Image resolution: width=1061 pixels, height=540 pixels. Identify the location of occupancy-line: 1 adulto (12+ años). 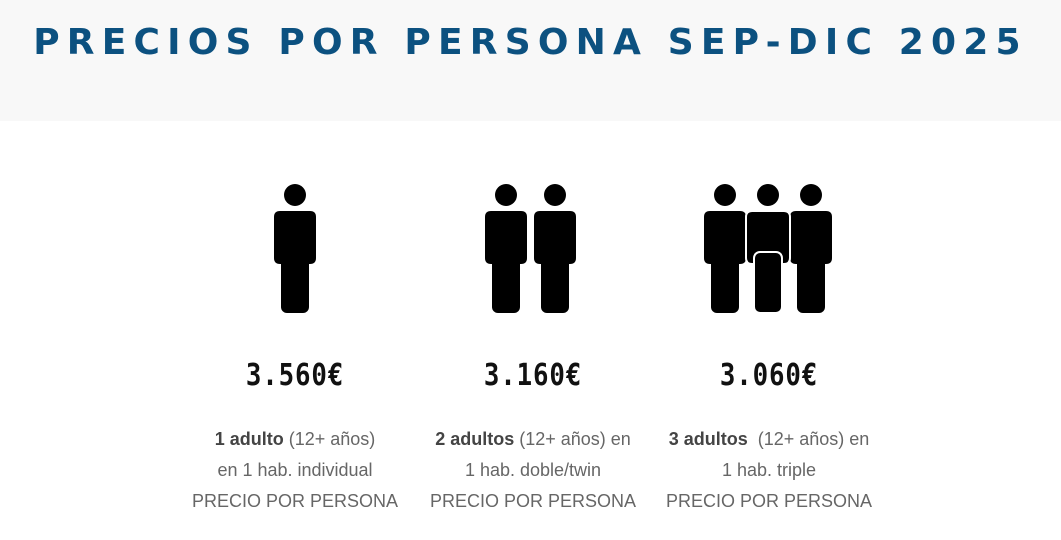
(295, 439).